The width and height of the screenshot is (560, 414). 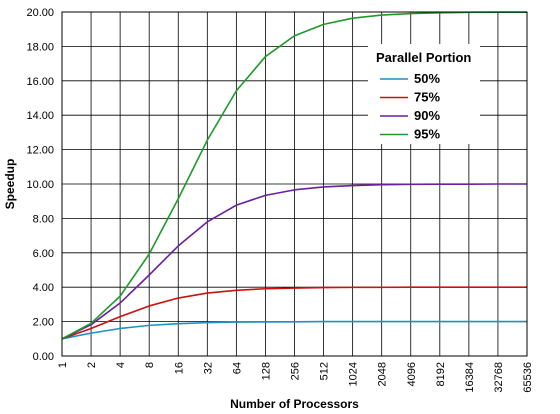 I want to click on x-tick-label: 32768, so click(x=499, y=377).